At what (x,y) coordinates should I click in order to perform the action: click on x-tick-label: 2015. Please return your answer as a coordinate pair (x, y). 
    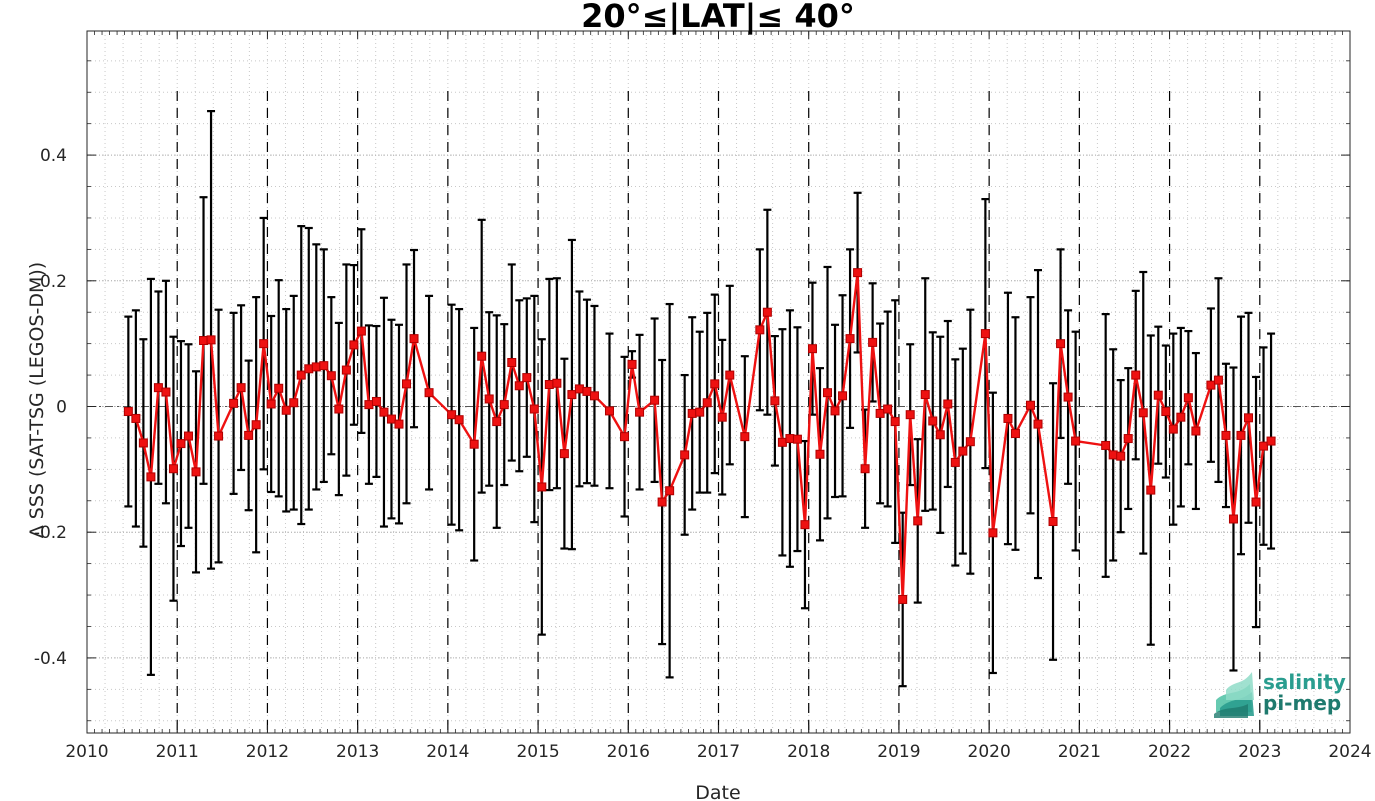
    Looking at the image, I should click on (537, 752).